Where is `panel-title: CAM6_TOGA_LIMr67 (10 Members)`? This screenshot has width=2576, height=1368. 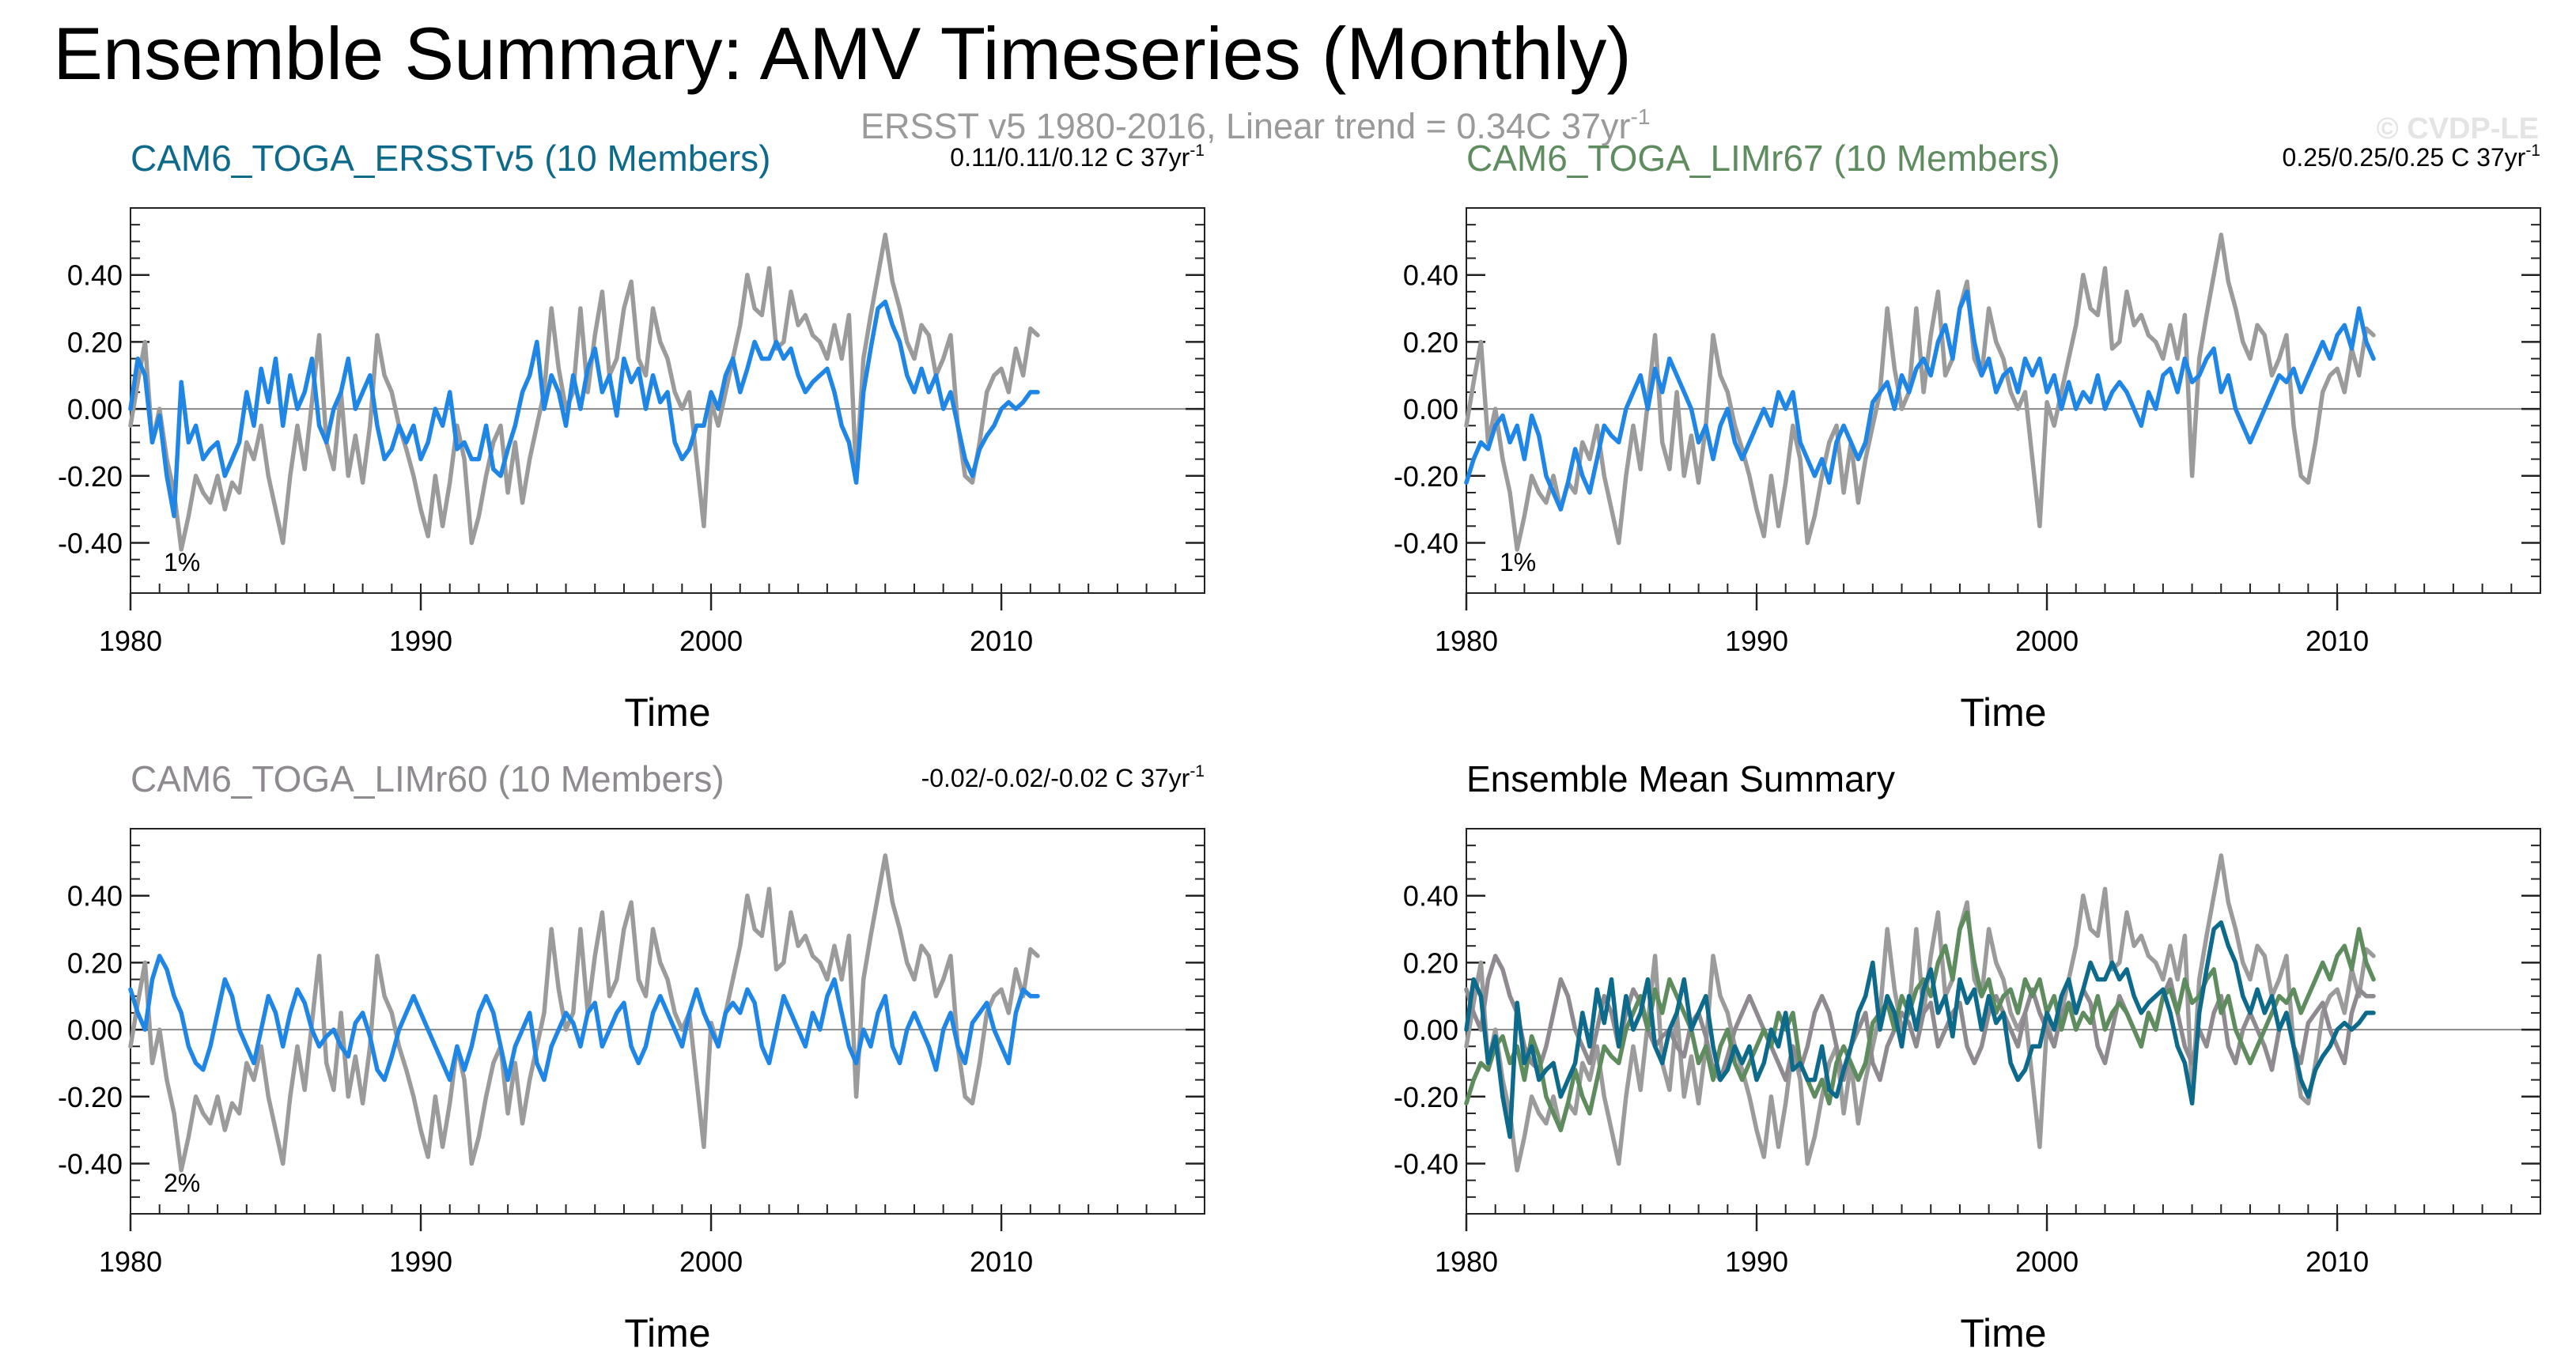 panel-title: CAM6_TOGA_LIMr67 (10 Members) is located at coordinates (1763, 158).